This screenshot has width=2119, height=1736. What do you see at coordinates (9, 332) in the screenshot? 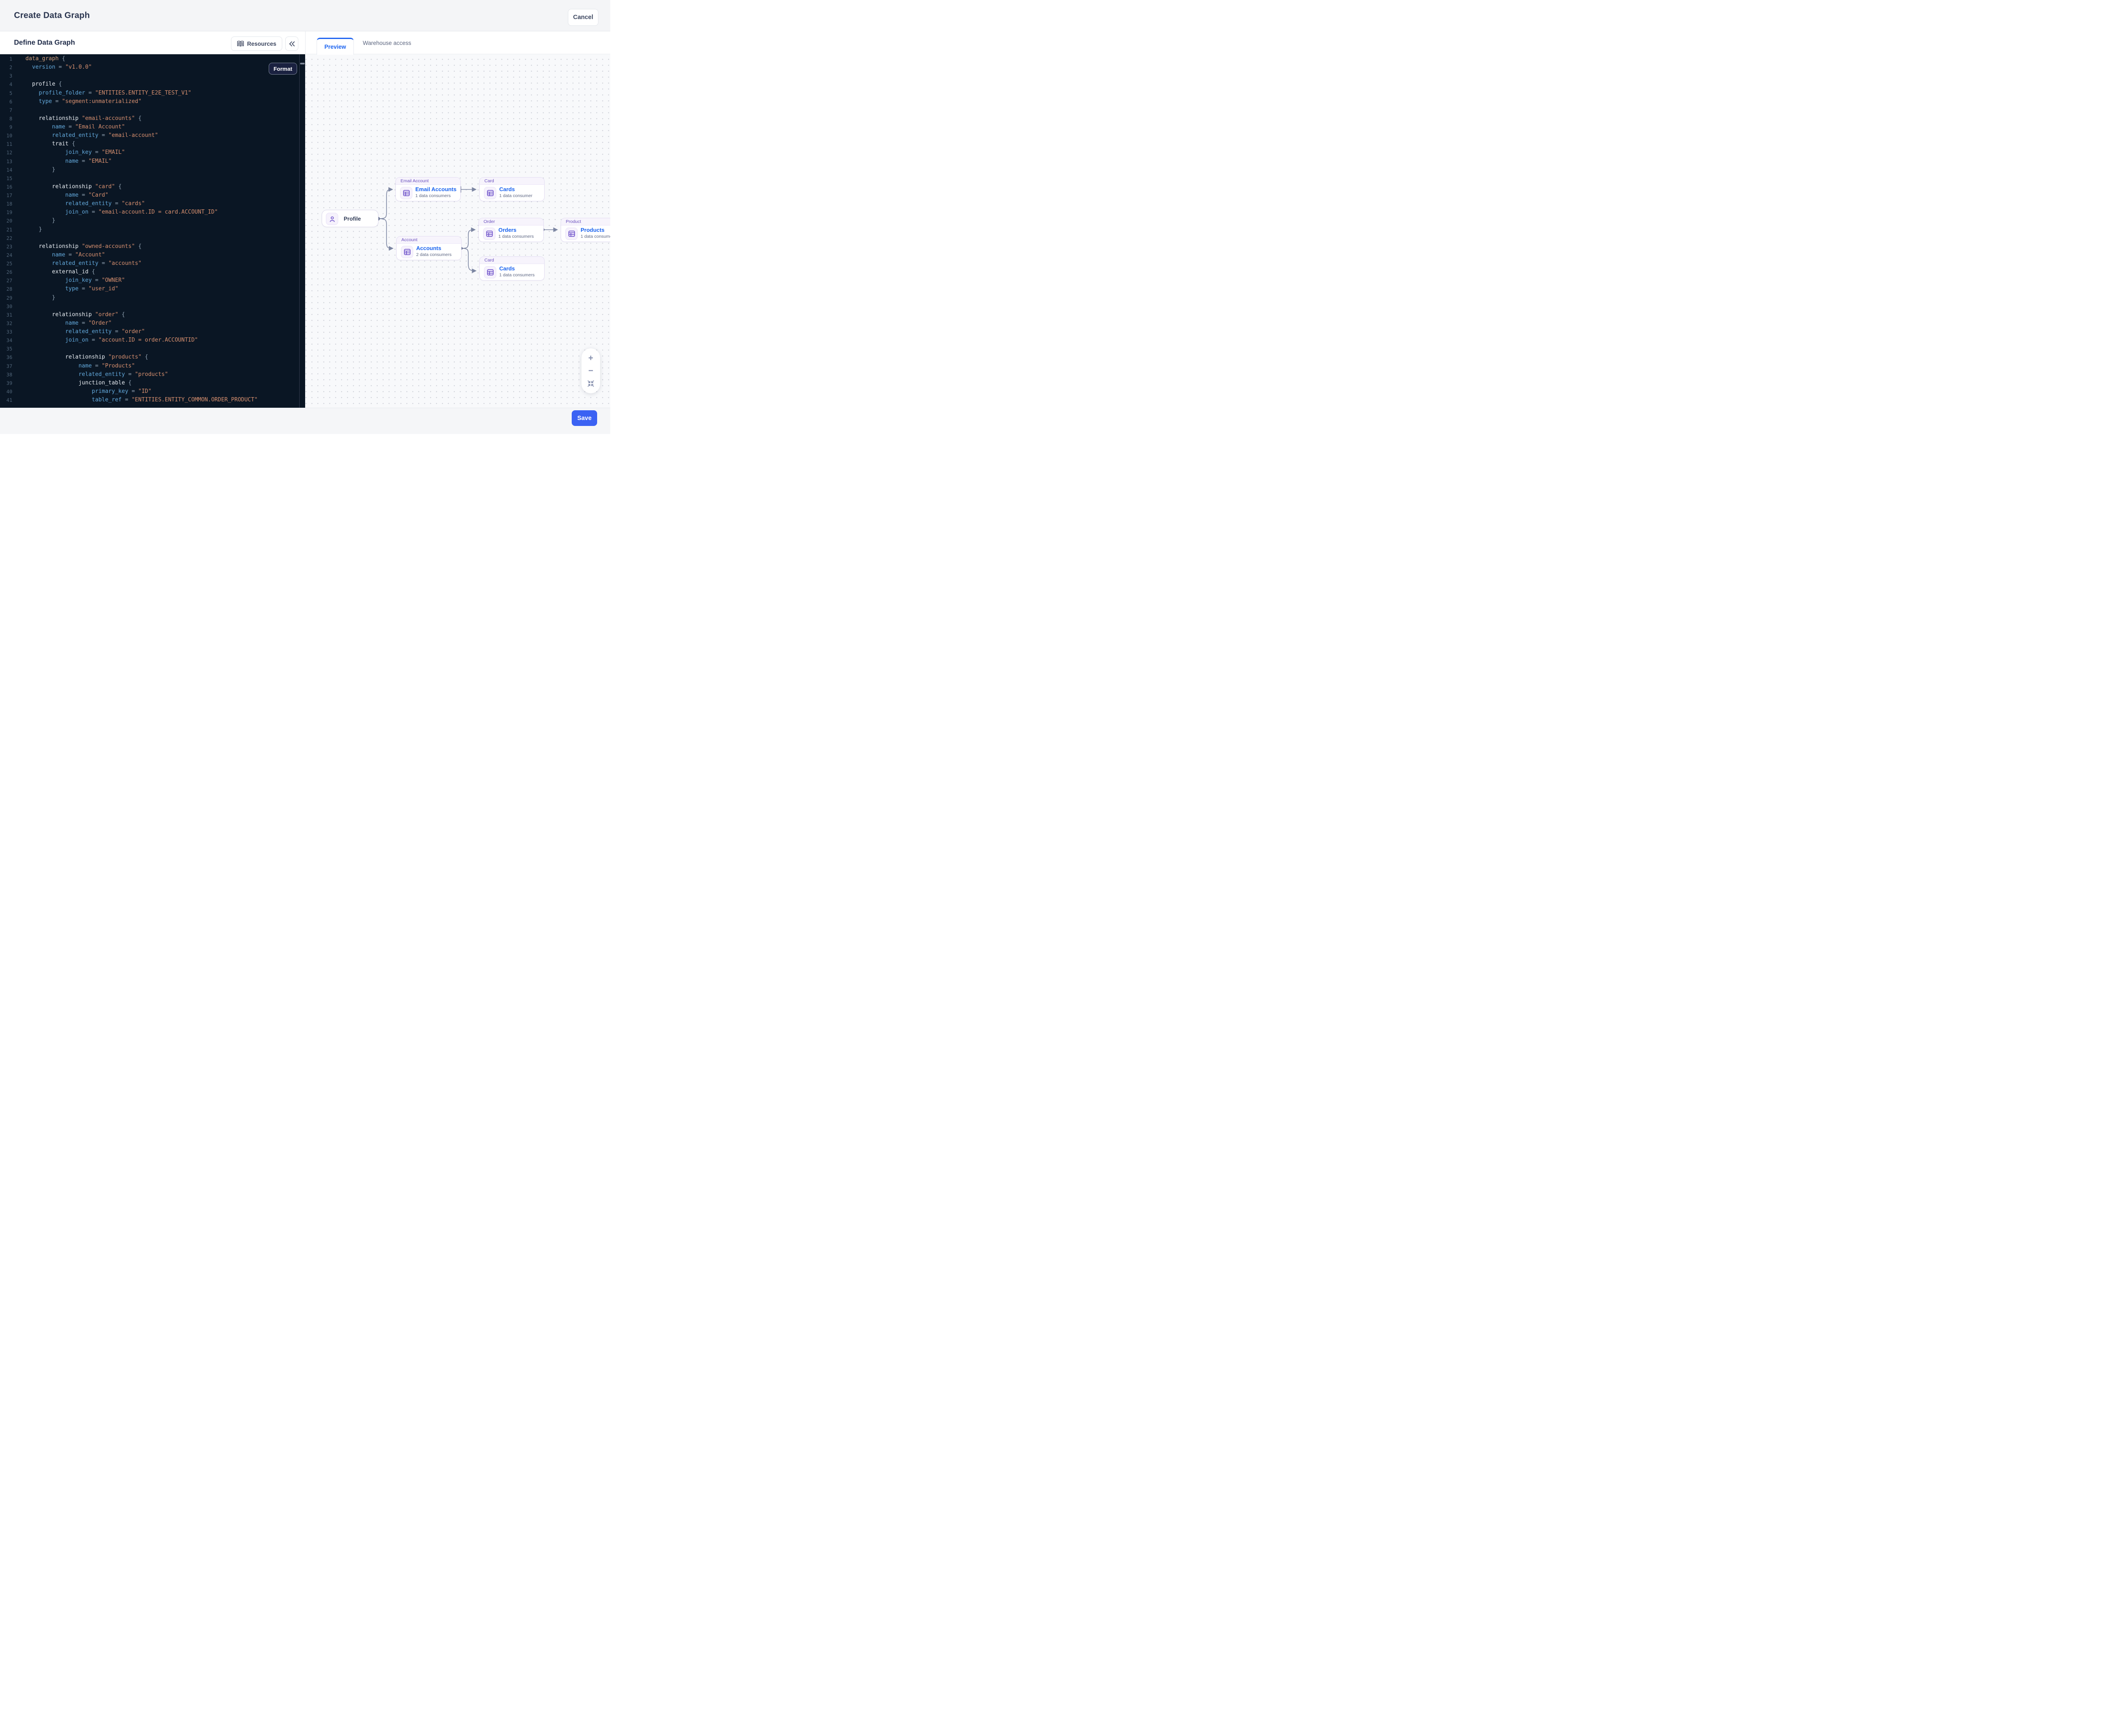
I see `line-number: 33` at bounding box center [9, 332].